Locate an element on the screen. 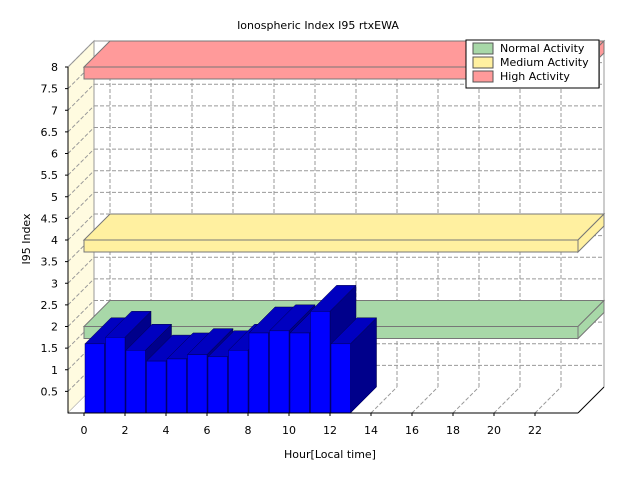 Image resolution: width=640 pixels, height=480 pixels. x-tick-label-4: 8 is located at coordinates (248, 430).